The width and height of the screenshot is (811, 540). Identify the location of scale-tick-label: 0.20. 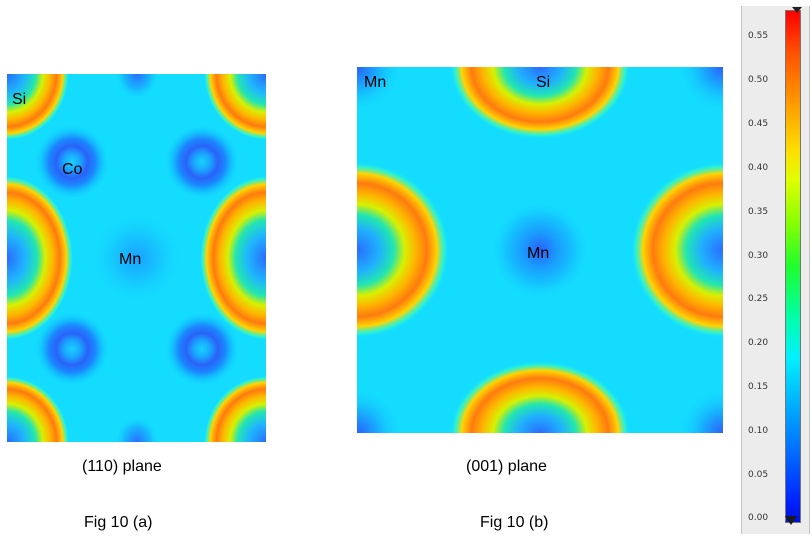
(758, 343).